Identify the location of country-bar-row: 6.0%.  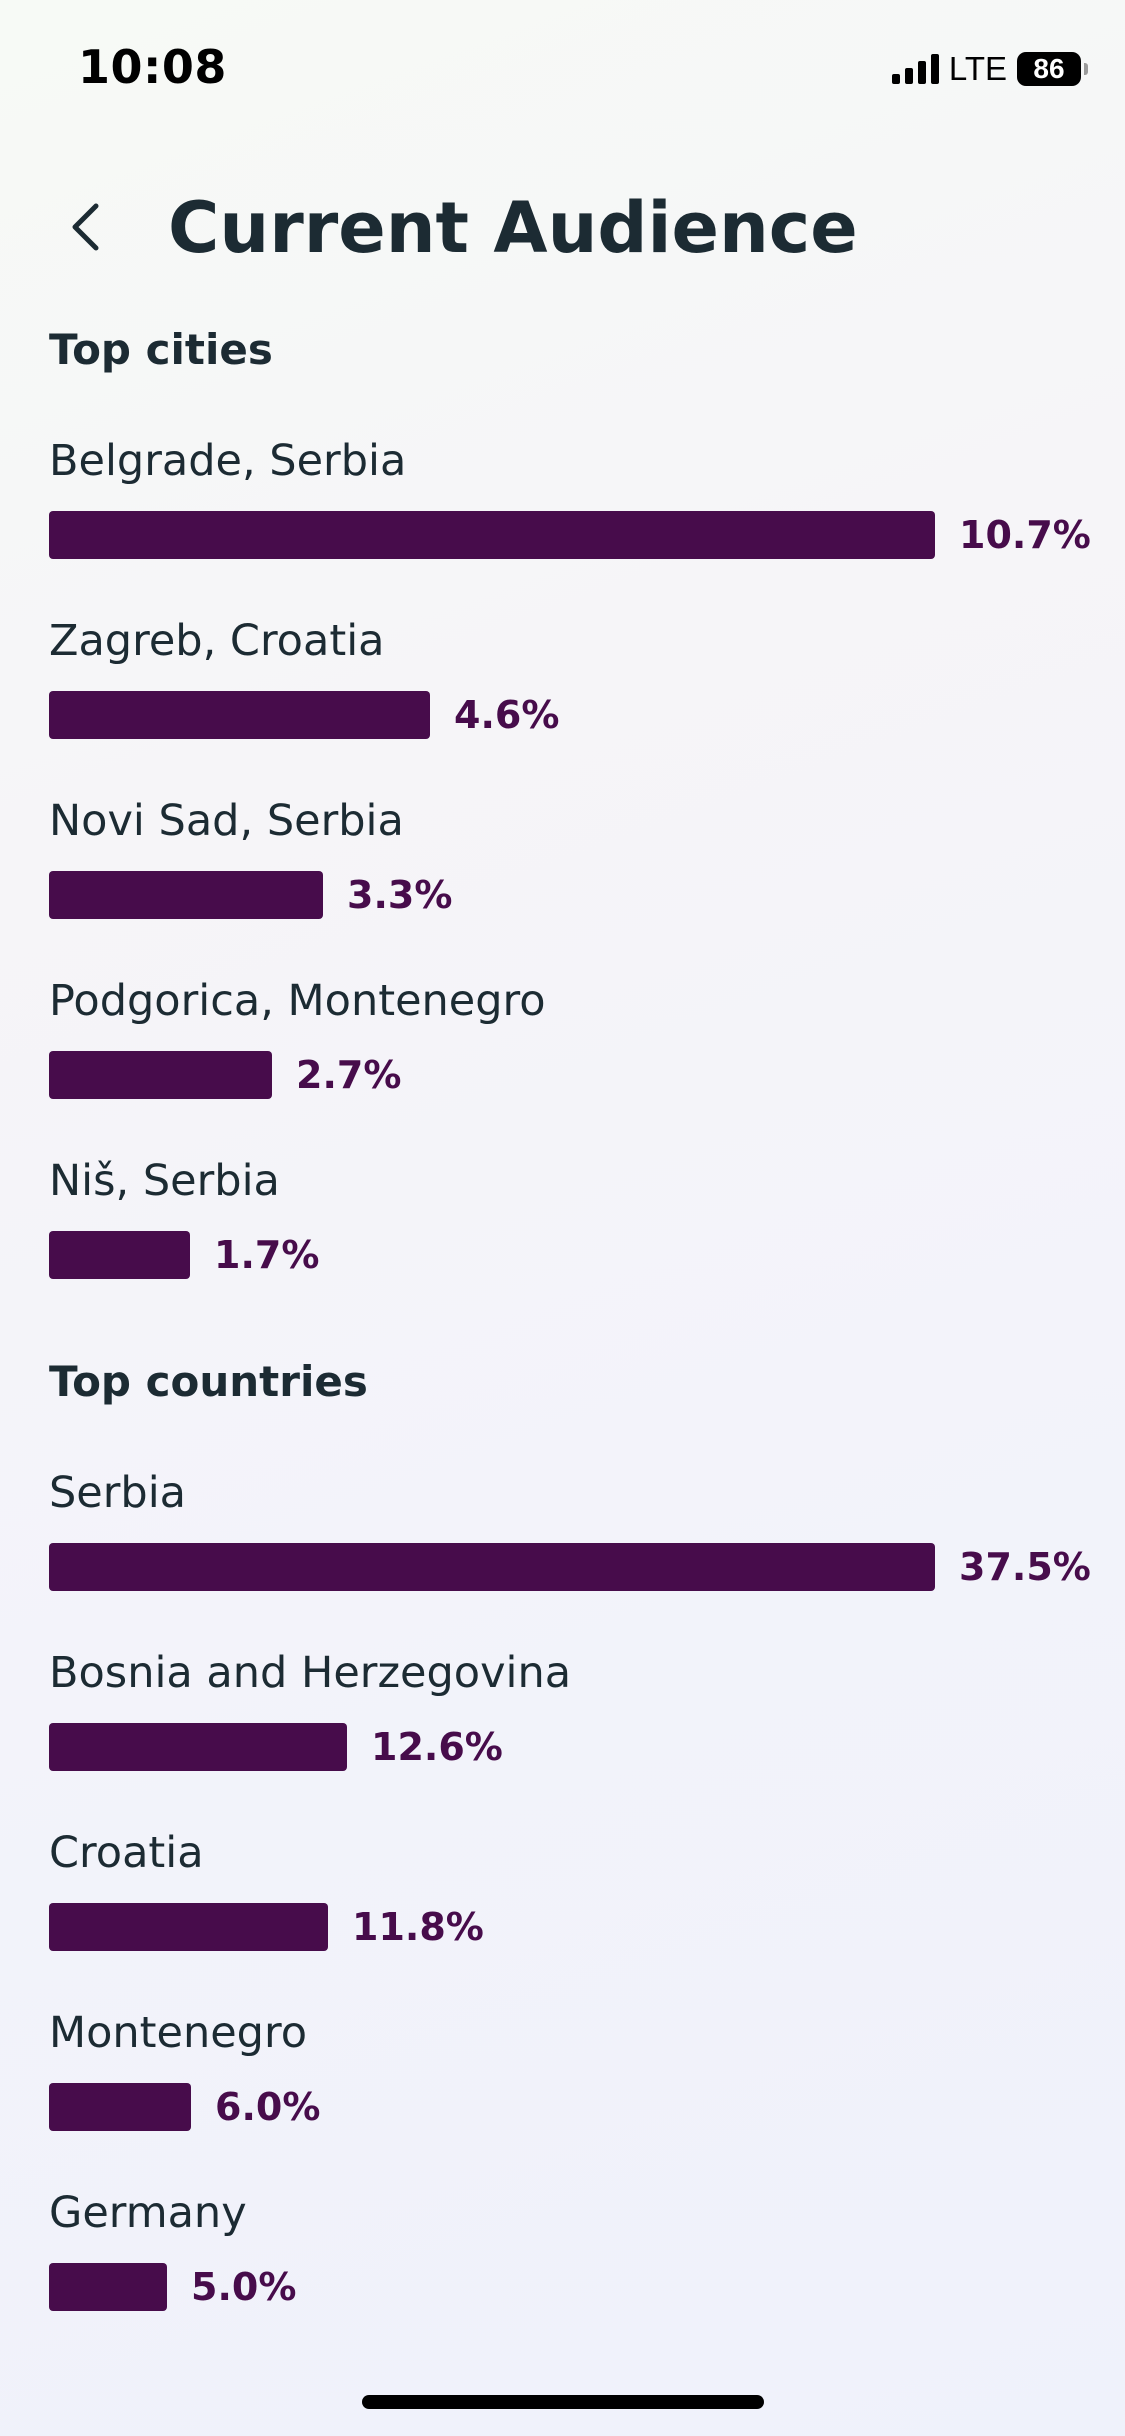
(184, 2107).